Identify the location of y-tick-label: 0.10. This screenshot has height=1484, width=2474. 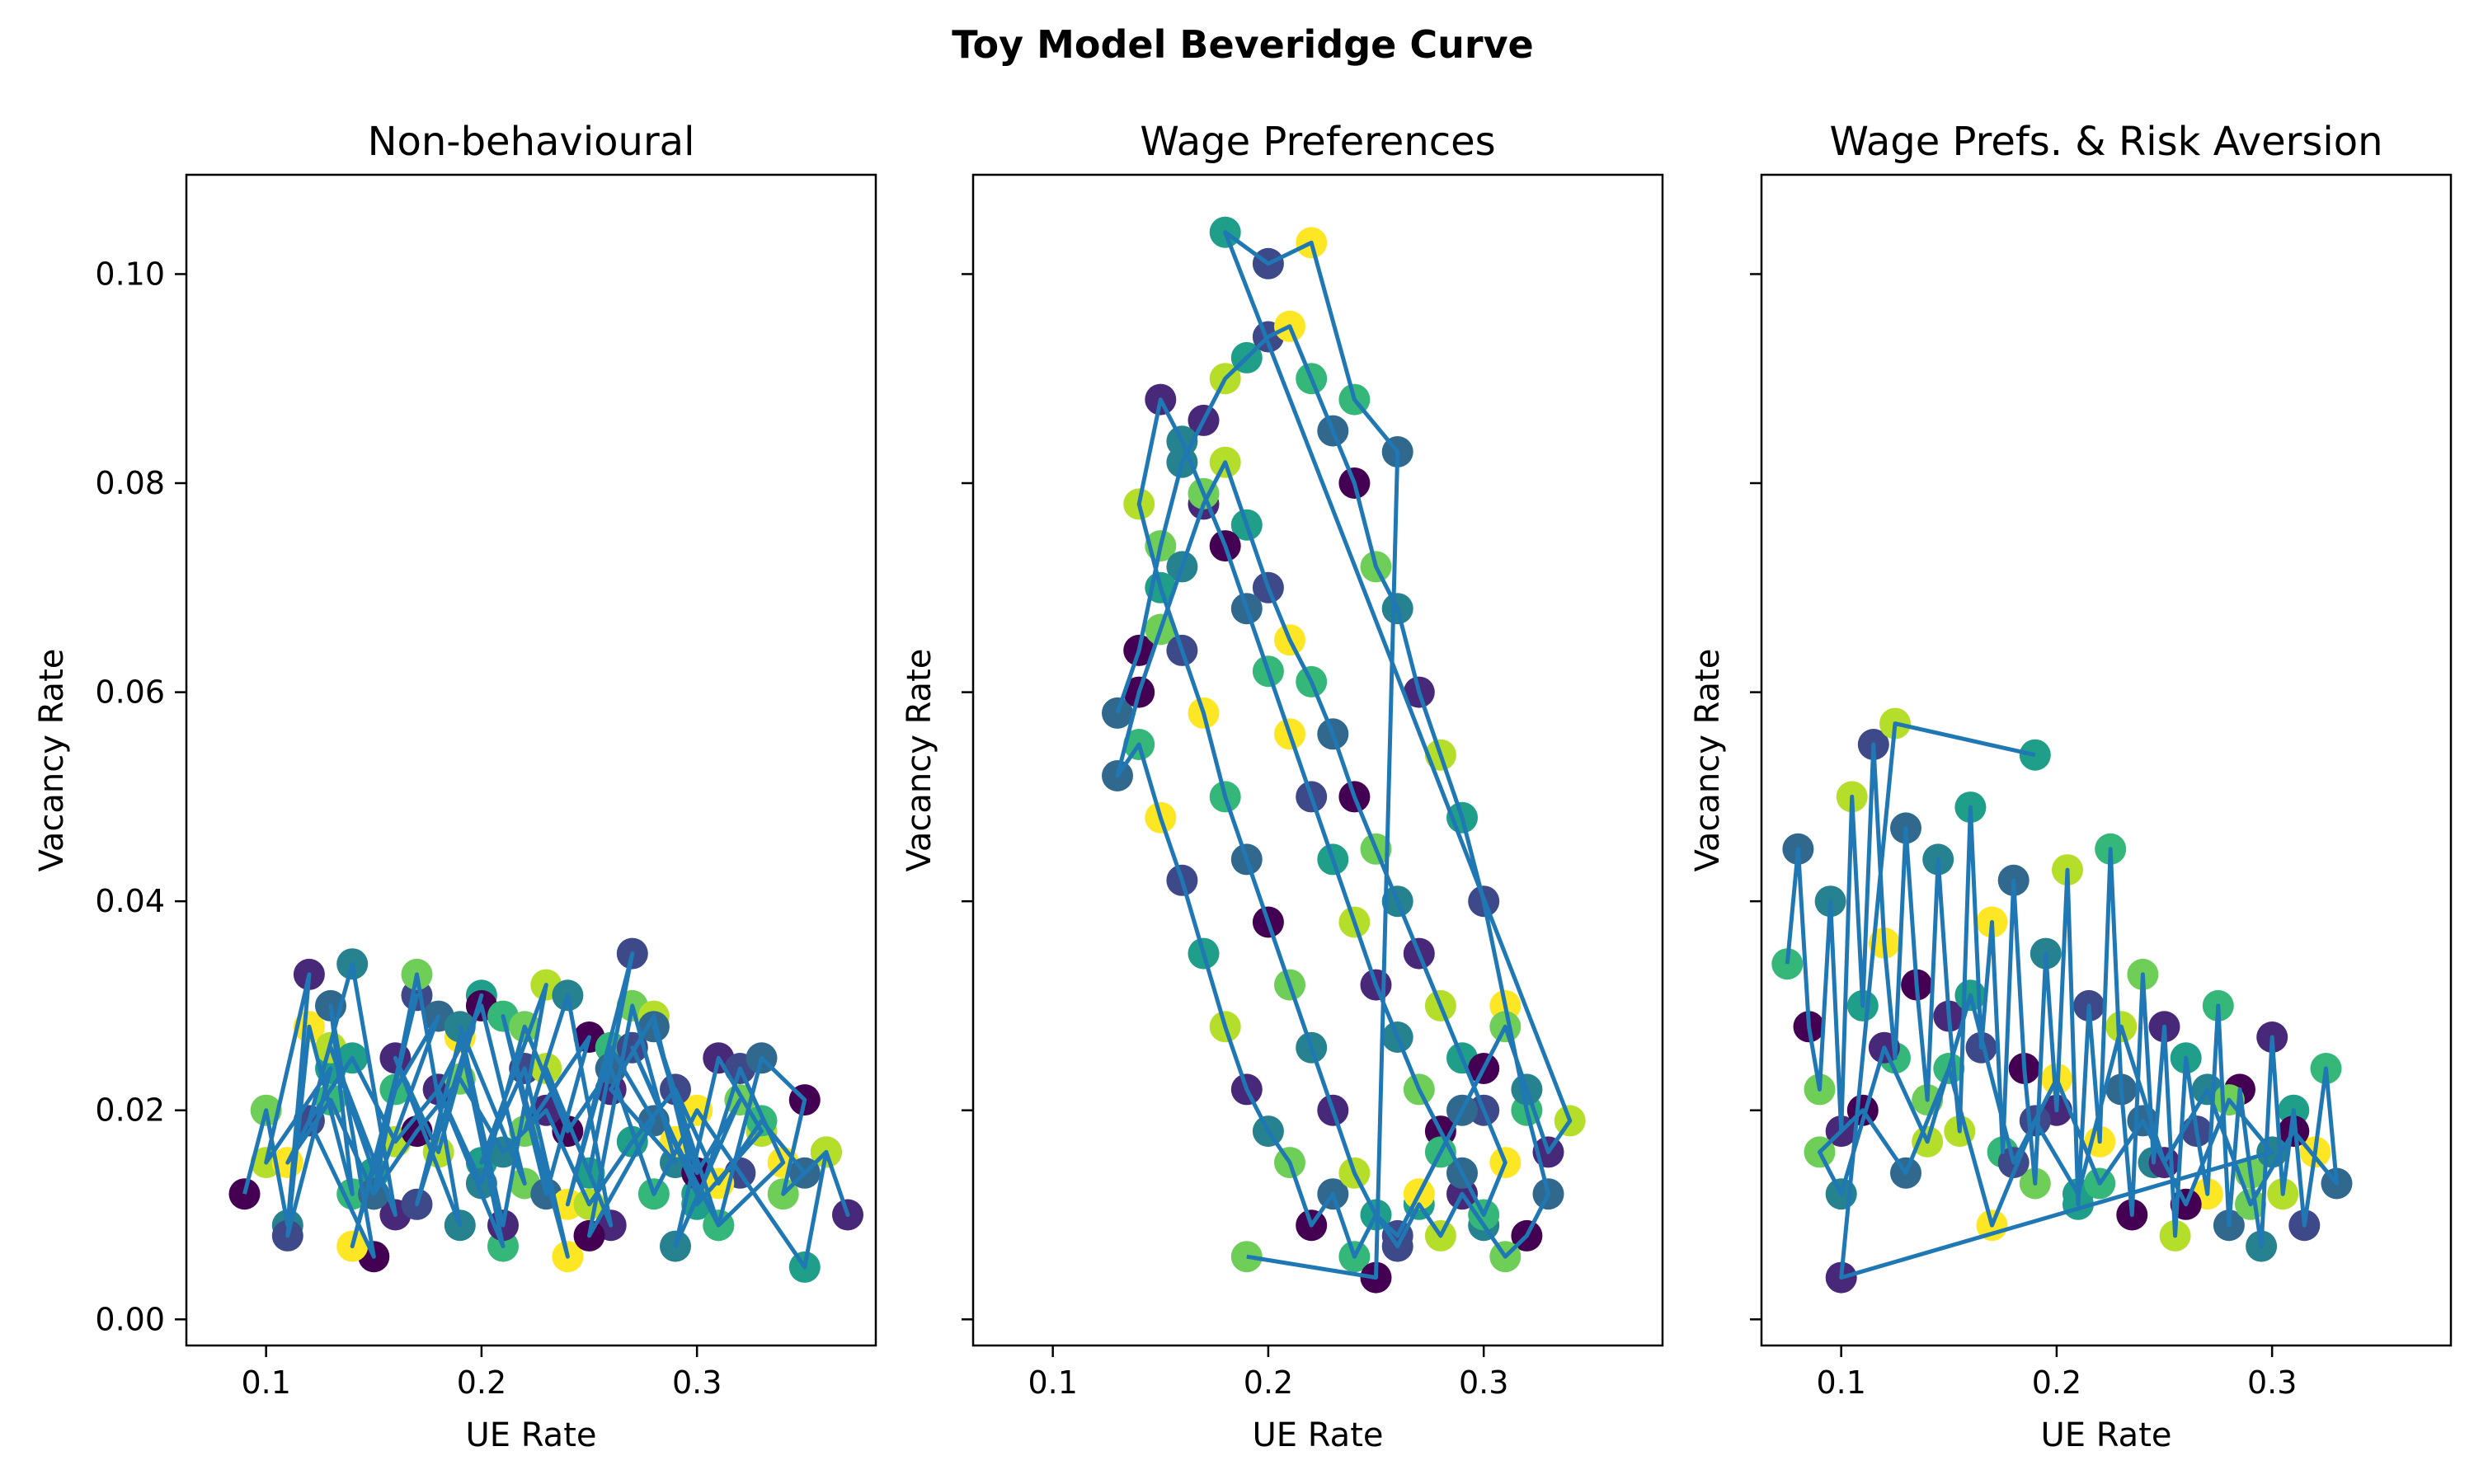
(130, 274).